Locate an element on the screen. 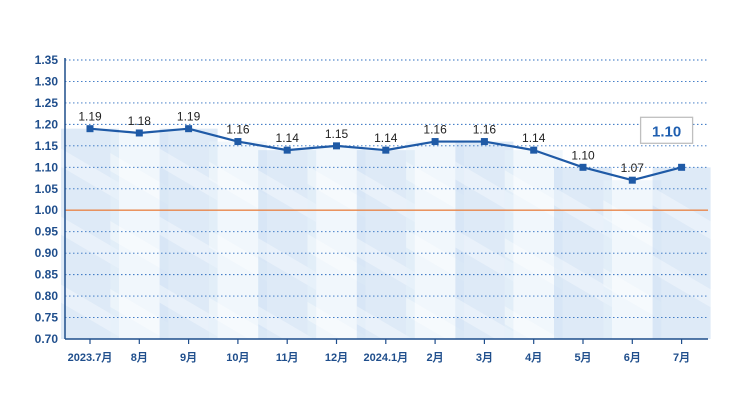  y-tick-label: 0.80 is located at coordinates (47, 296).